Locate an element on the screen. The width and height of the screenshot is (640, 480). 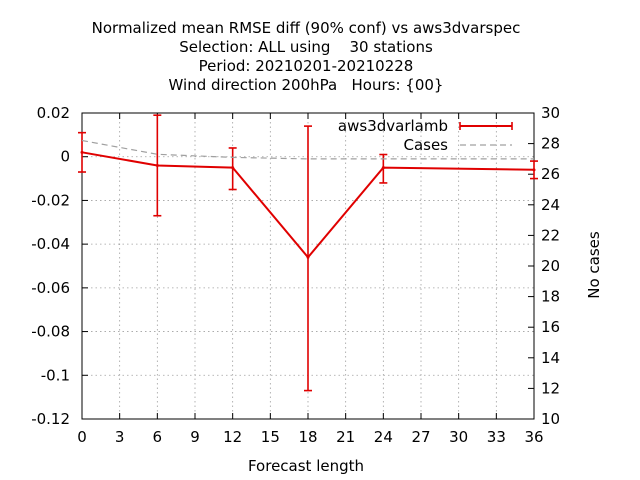
y2-tick-label: 14 is located at coordinates (550, 358).